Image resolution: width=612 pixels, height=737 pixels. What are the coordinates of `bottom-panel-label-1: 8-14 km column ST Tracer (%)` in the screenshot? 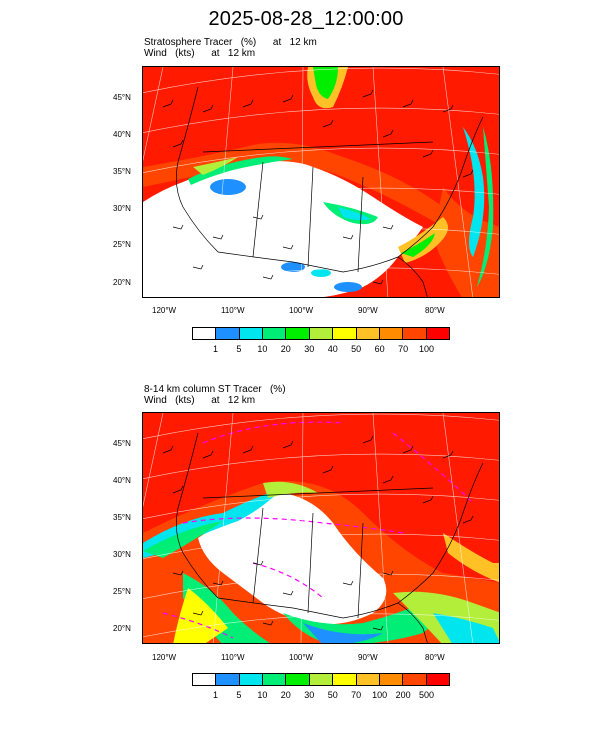 It's located at (215, 389).